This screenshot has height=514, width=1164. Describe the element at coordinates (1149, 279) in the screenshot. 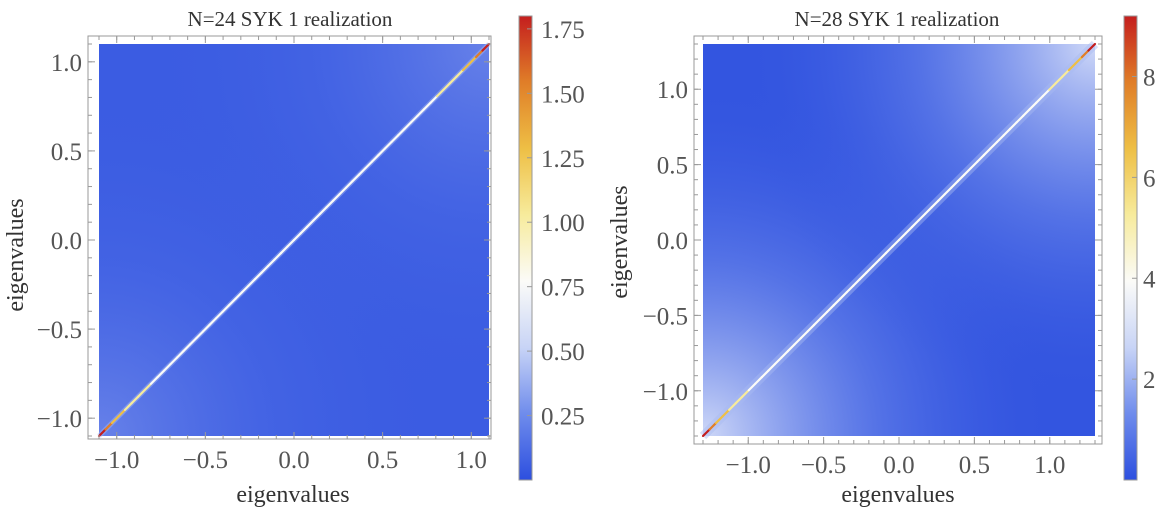

I see `colorbar-tick-label: 4` at that location.